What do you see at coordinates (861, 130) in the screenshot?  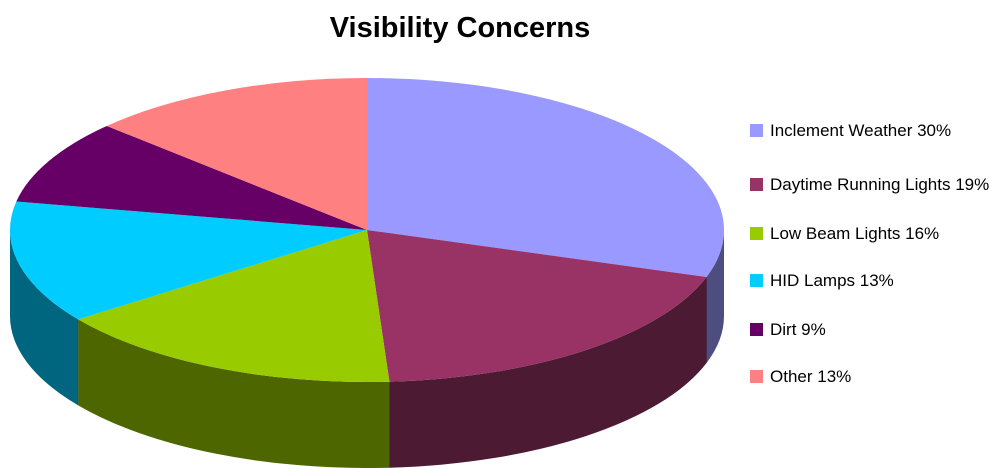 I see `legend-label: Inclement Weather 30%` at bounding box center [861, 130].